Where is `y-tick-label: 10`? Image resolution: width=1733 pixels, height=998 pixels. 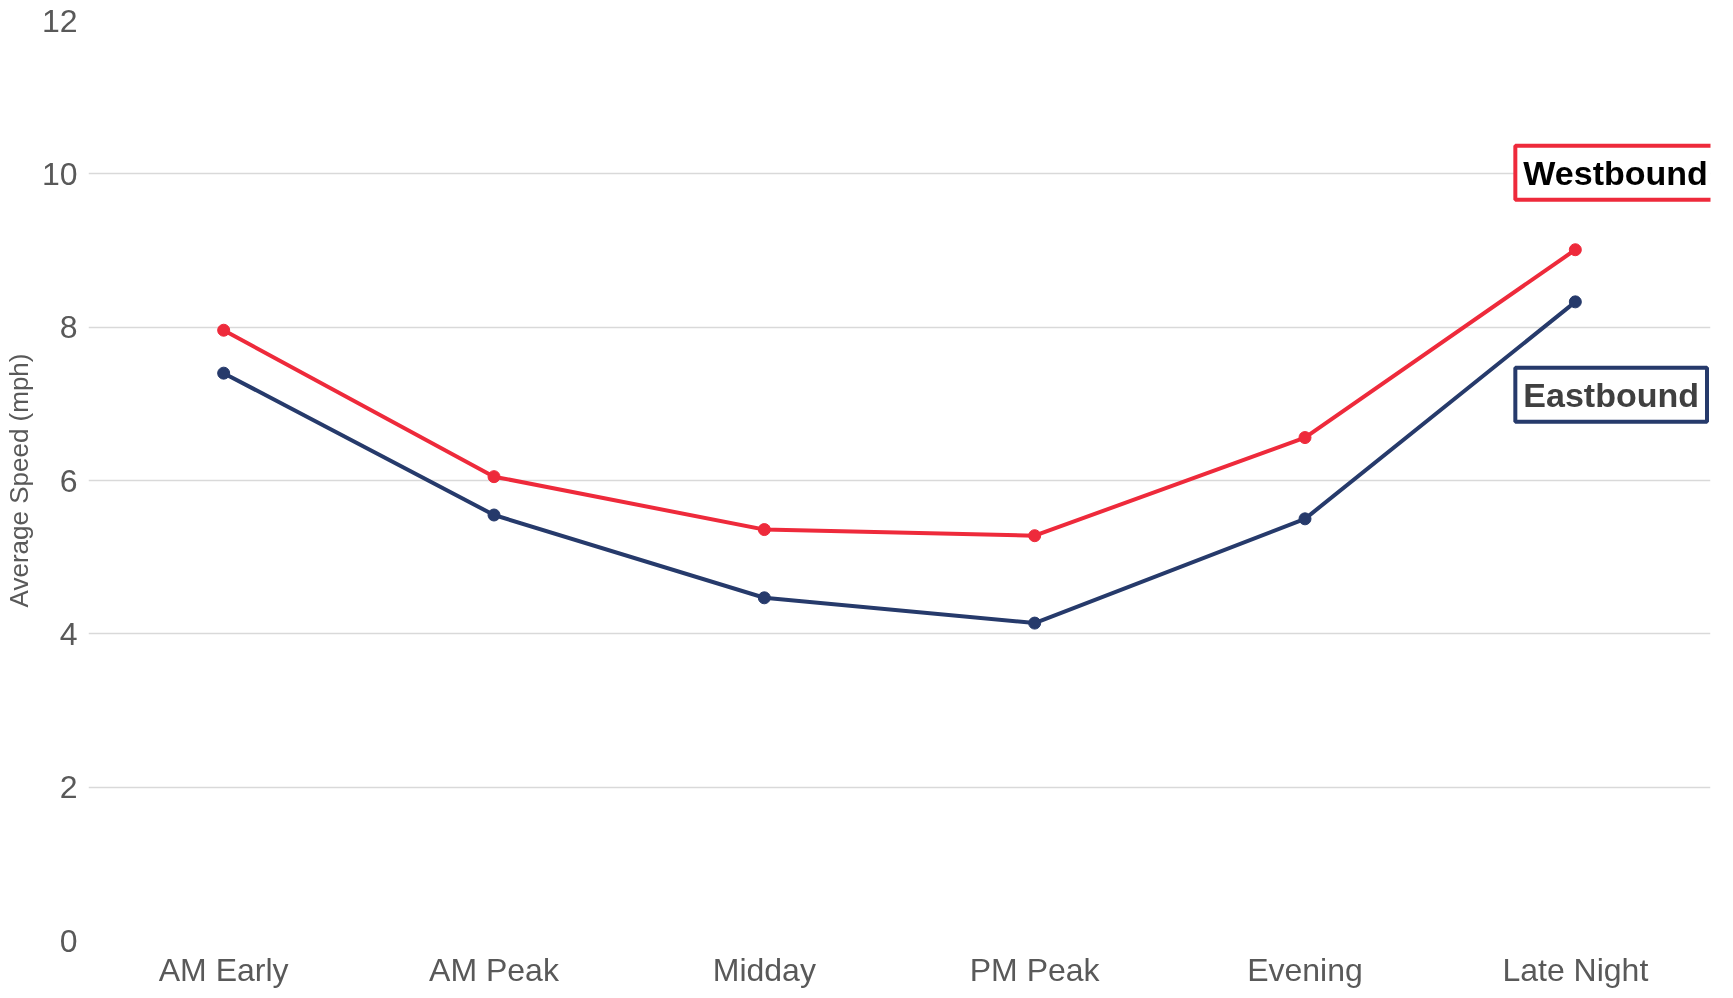
y-tick-label: 10 is located at coordinates (59, 173).